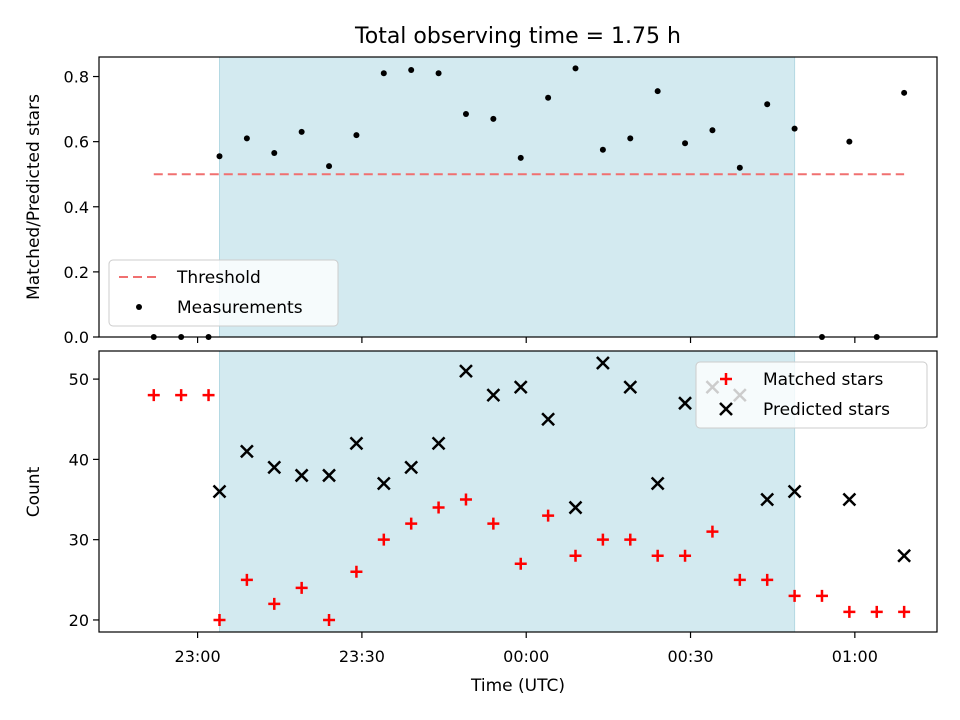  I want to click on figure-title: Total observing time = 1.75 h, so click(517, 36).